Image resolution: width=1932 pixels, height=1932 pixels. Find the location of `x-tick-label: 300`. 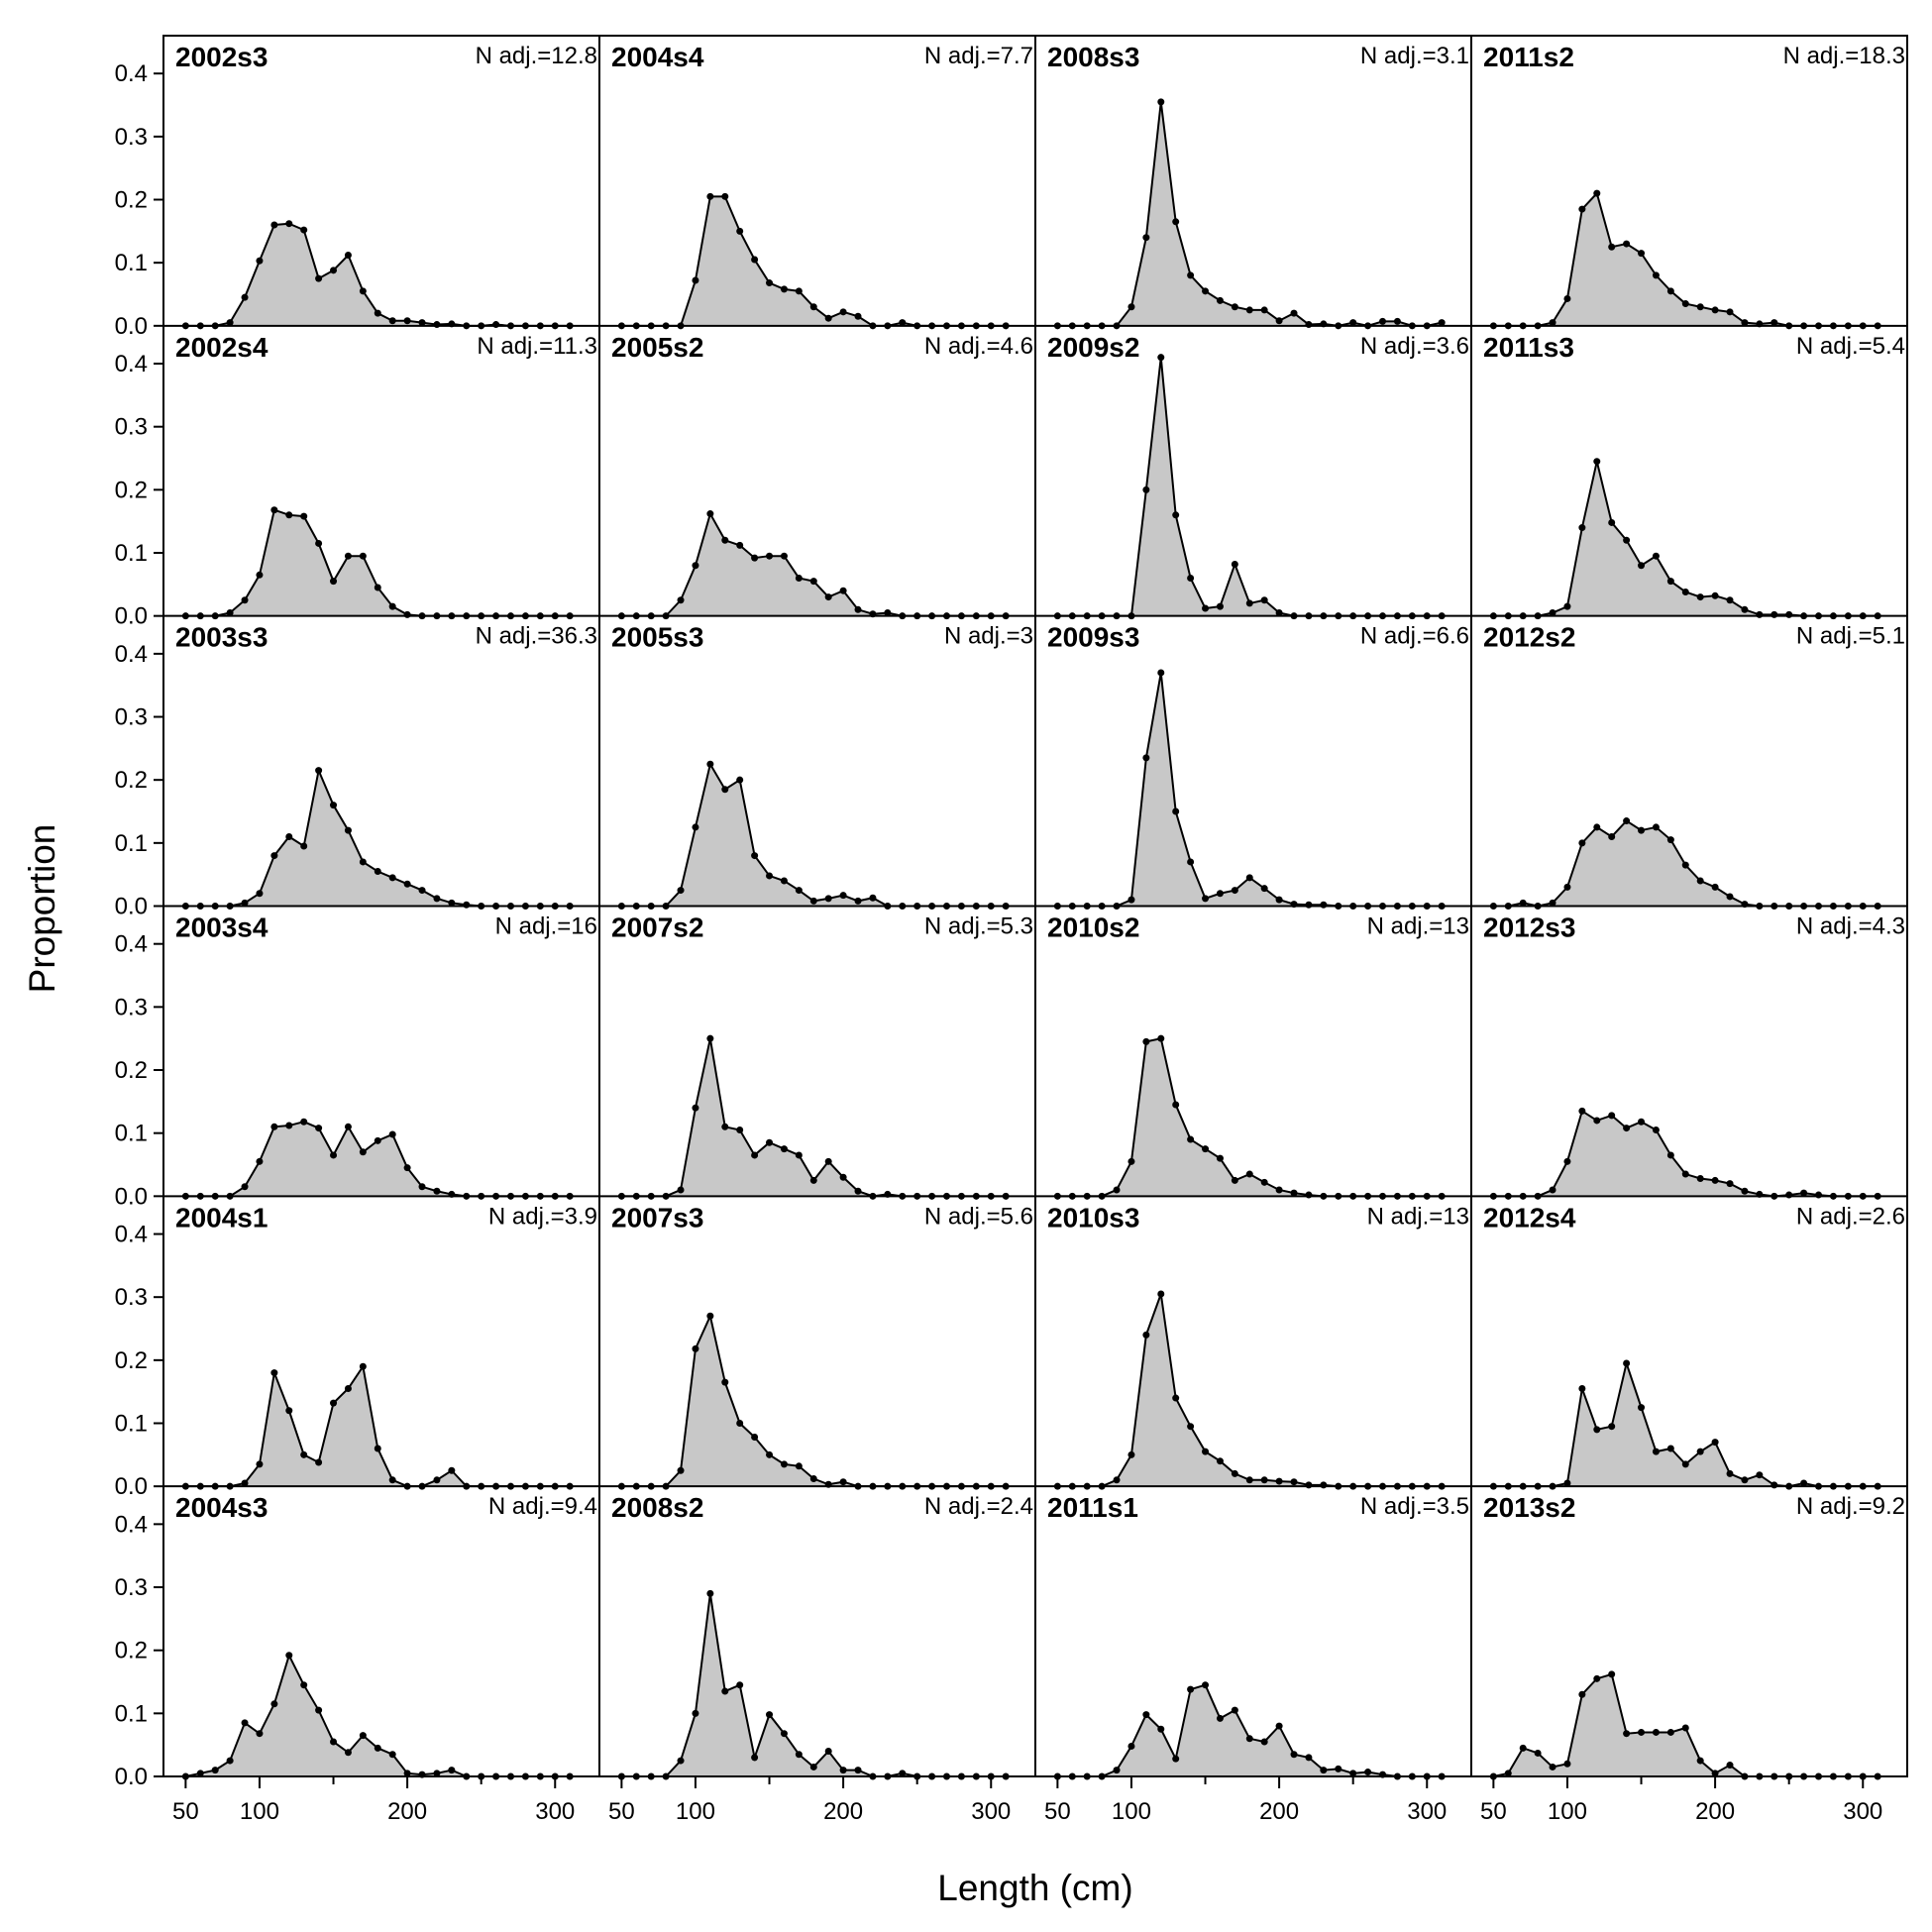

x-tick-label: 300 is located at coordinates (991, 1812).